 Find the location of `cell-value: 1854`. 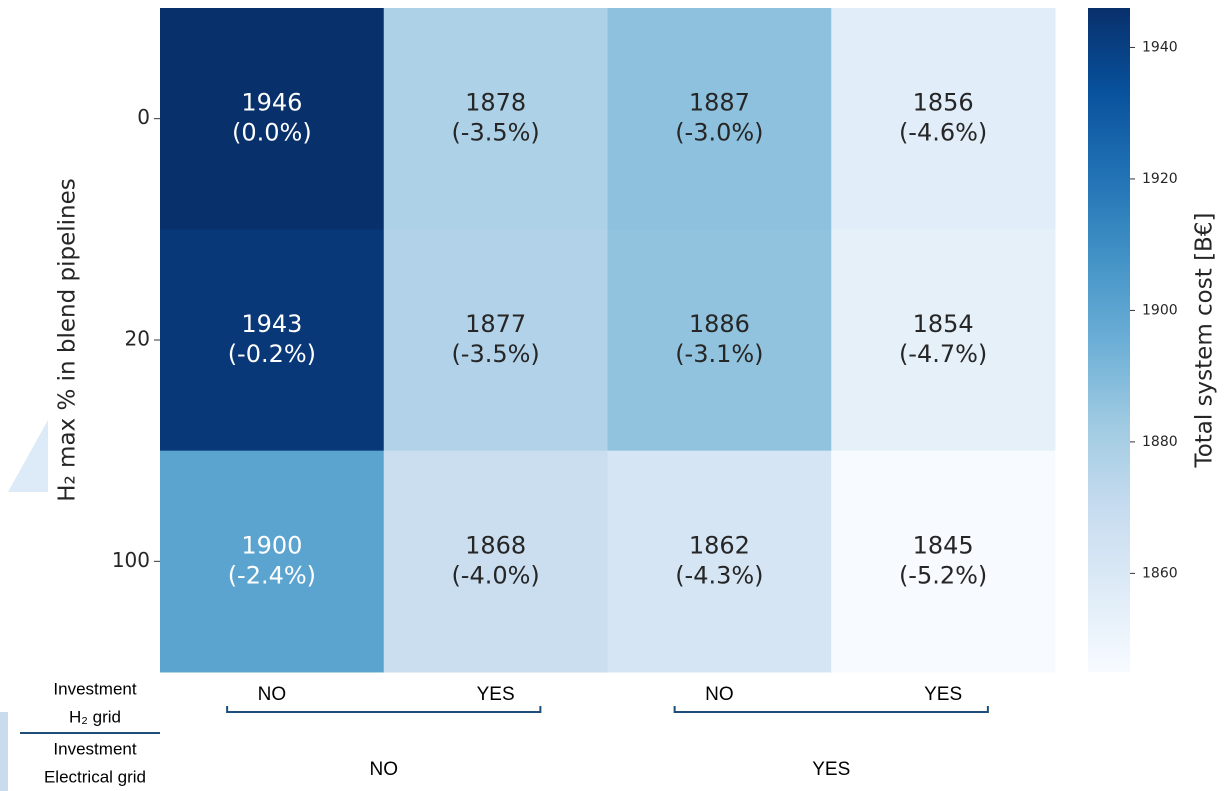

cell-value: 1854 is located at coordinates (943, 324).